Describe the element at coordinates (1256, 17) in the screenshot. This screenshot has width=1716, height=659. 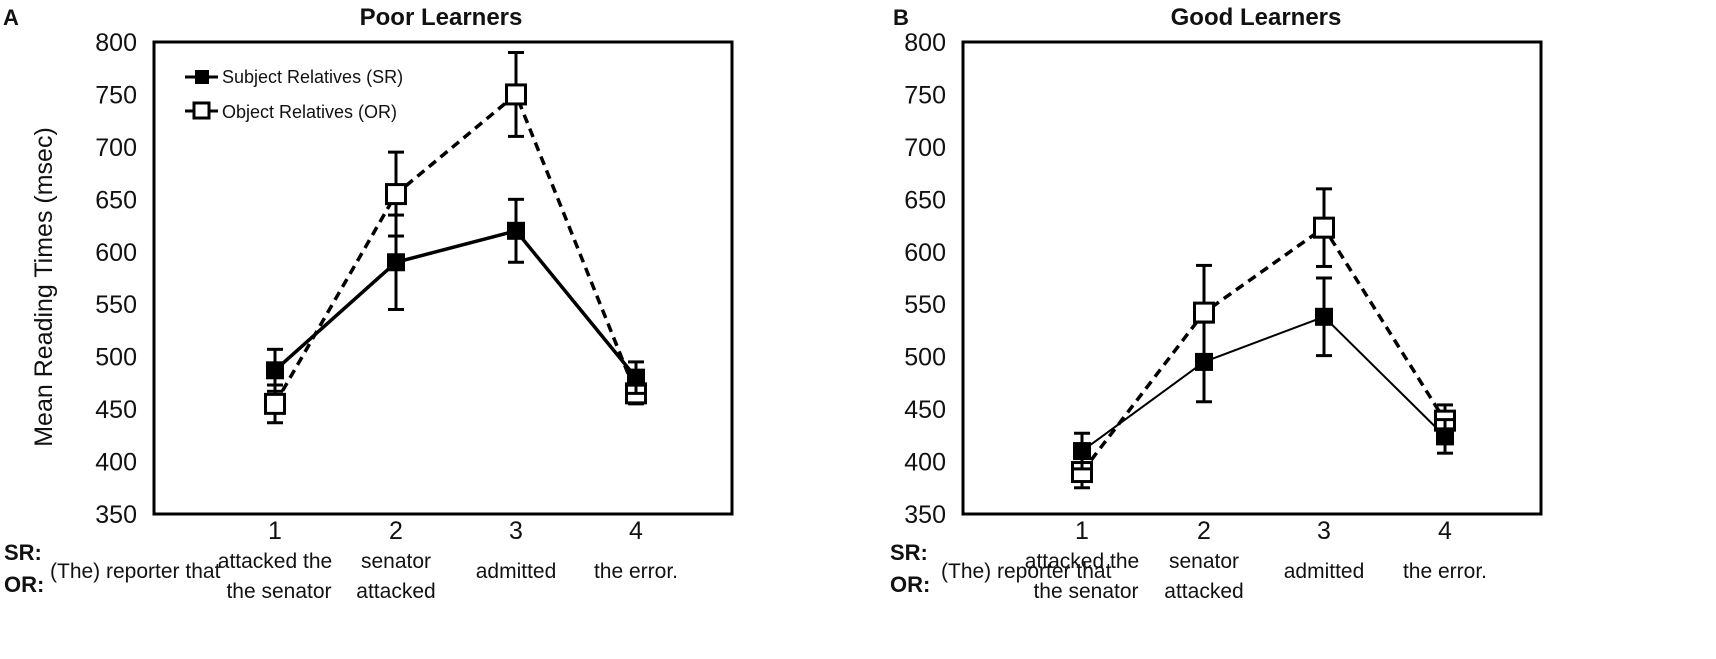
I see `chart-title: Good Learners` at that location.